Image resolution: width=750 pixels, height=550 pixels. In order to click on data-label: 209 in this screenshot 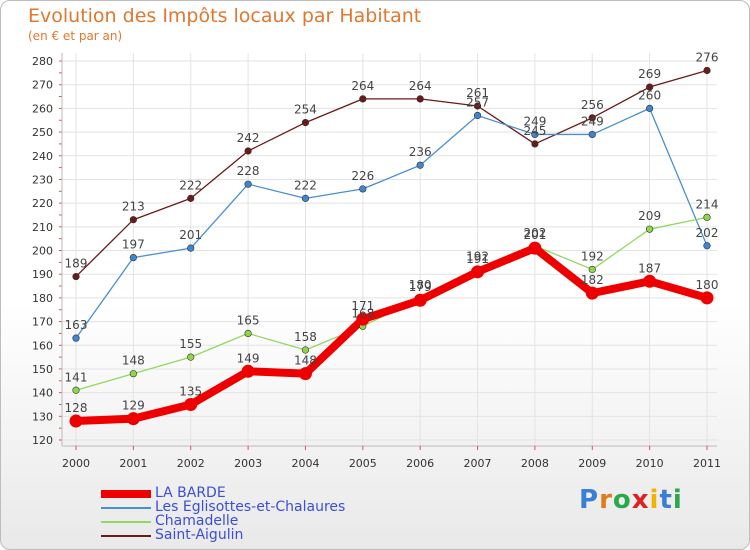, I will do `click(649, 216)`.